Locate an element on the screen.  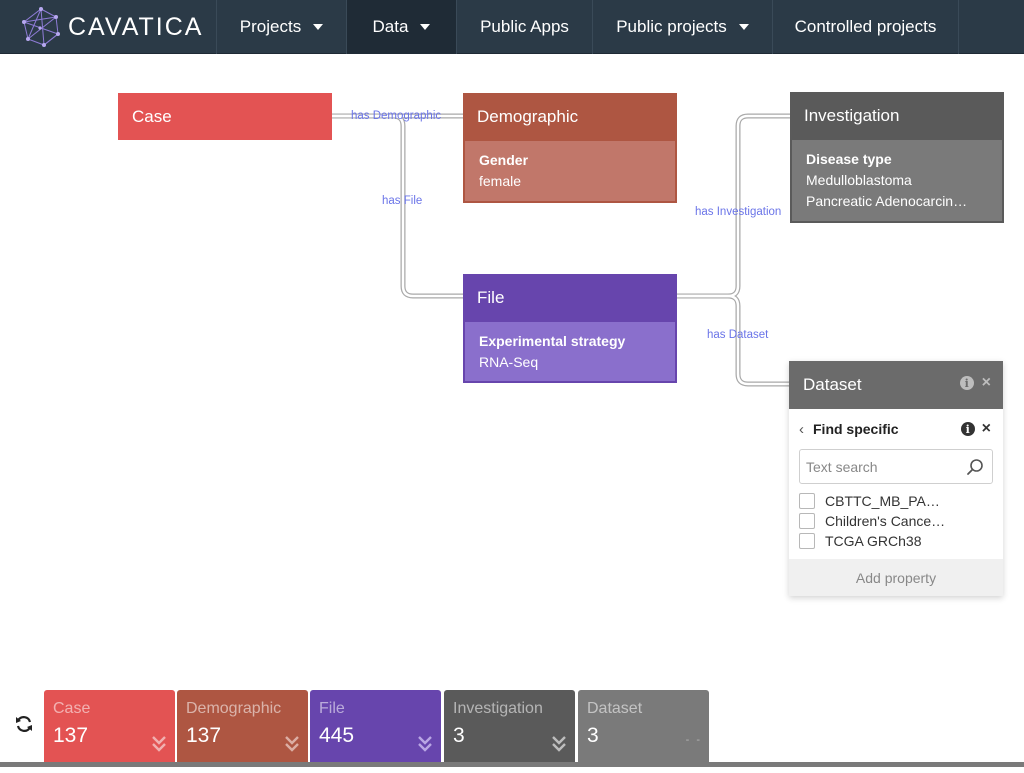
brand-logo: CAVATICA is located at coordinates (108, 27).